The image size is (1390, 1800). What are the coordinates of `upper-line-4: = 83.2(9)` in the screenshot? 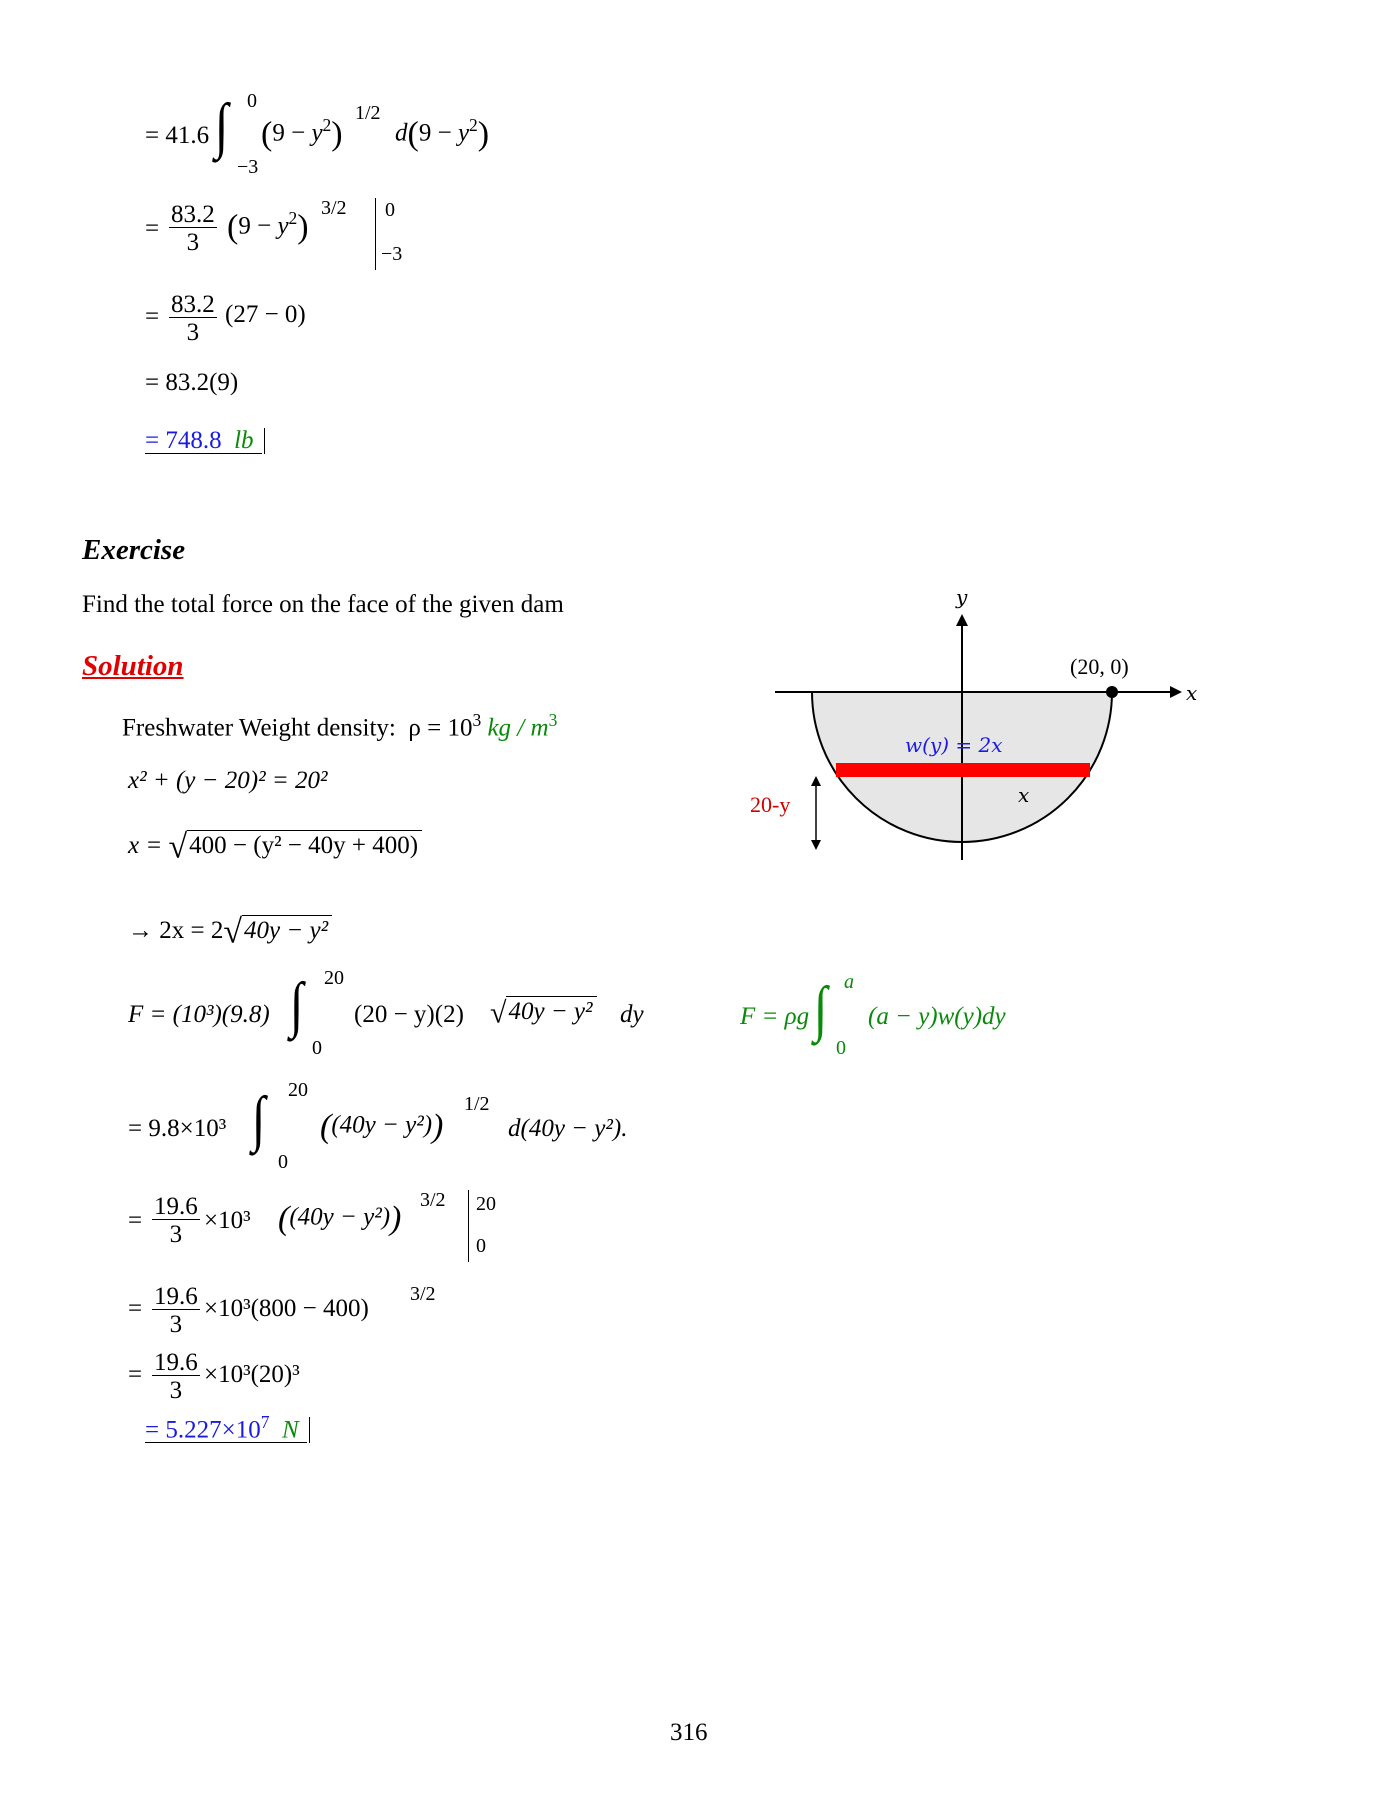 It's located at (192, 382).